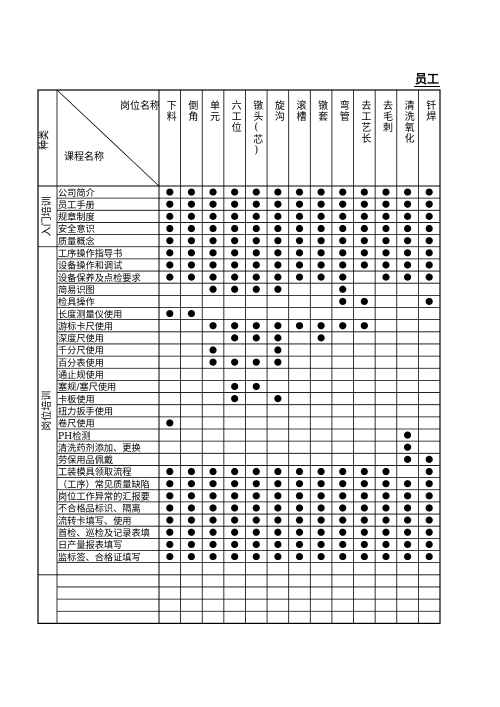  What do you see at coordinates (76, 290) in the screenshot?
I see `course-name: 简易识图` at bounding box center [76, 290].